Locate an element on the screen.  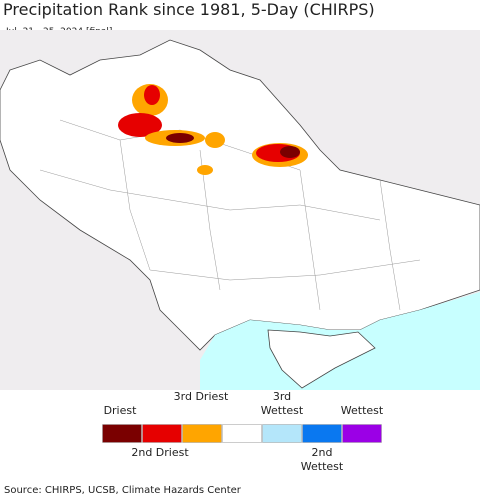
legend-label: 2nd Wettest is located at coordinates (322, 459).